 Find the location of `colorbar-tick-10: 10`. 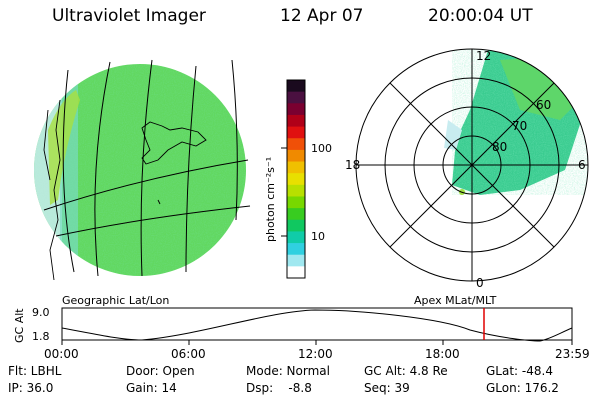

colorbar-tick-10: 10 is located at coordinates (318, 236).